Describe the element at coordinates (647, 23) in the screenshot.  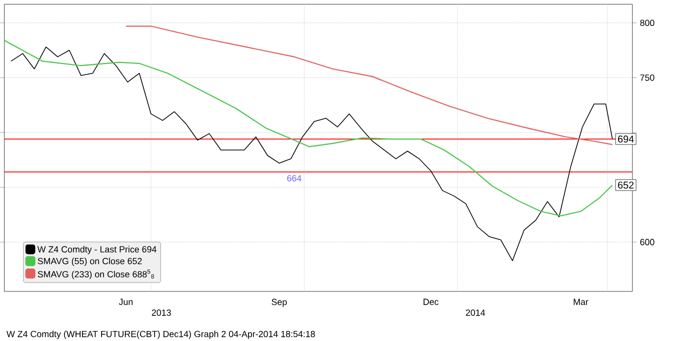
I see `y-tick-label: 800` at that location.